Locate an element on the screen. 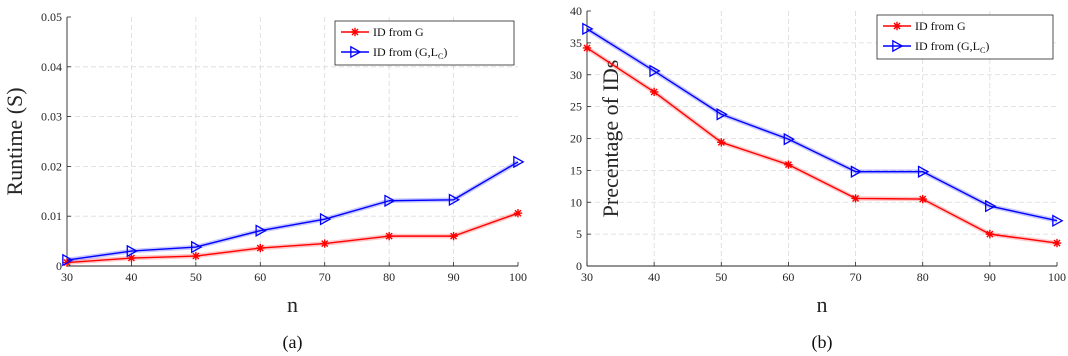 The width and height of the screenshot is (1068, 356). y-axis-label: Runtime (S) is located at coordinates (14, 141).